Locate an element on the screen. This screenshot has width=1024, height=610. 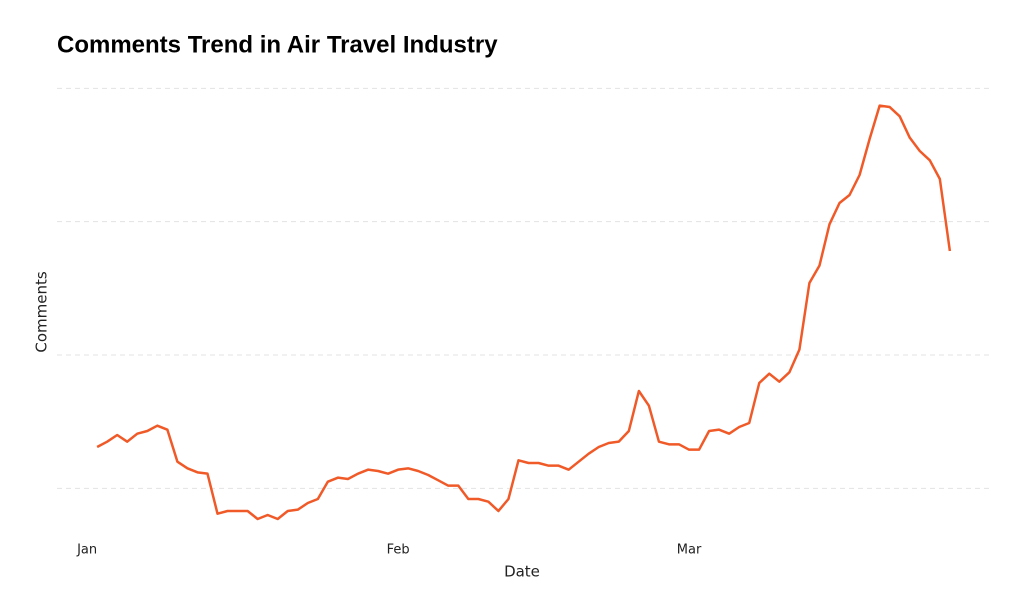
x-axis-label: Date is located at coordinates (522, 572).